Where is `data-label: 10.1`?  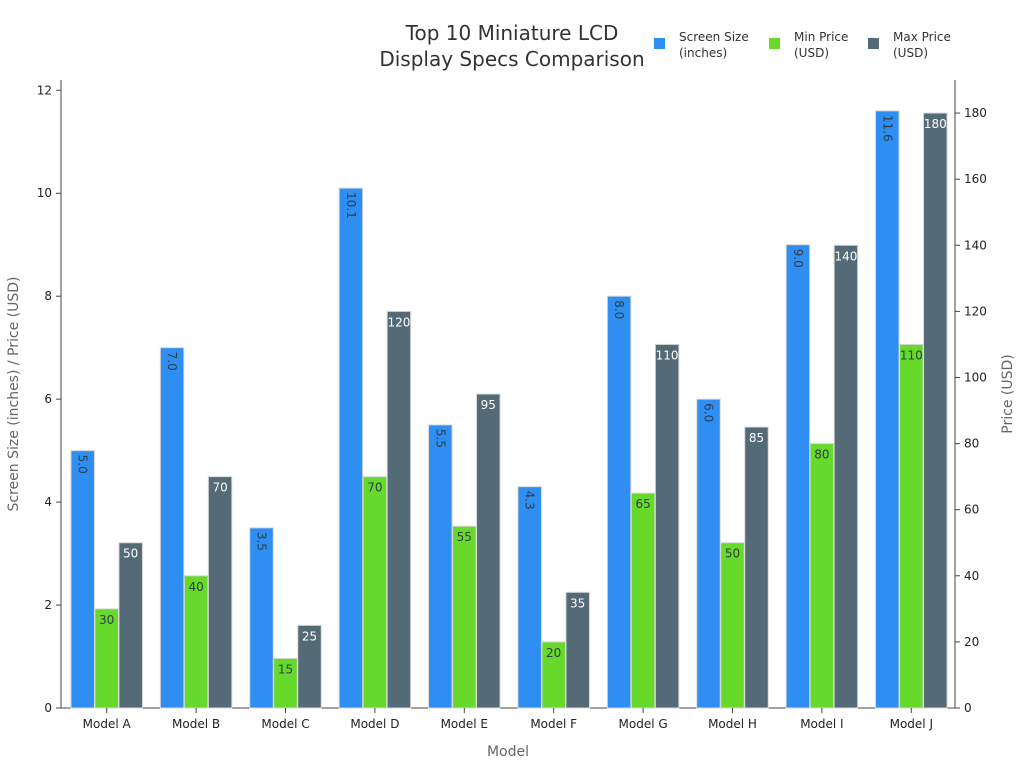 data-label: 10.1 is located at coordinates (351, 205).